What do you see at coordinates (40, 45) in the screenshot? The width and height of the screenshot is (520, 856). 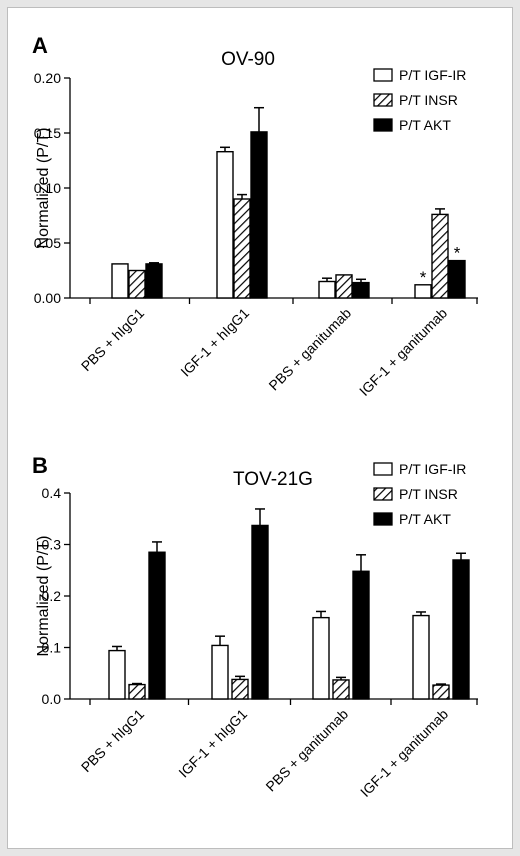 I see `panel-letter: A` at bounding box center [40, 45].